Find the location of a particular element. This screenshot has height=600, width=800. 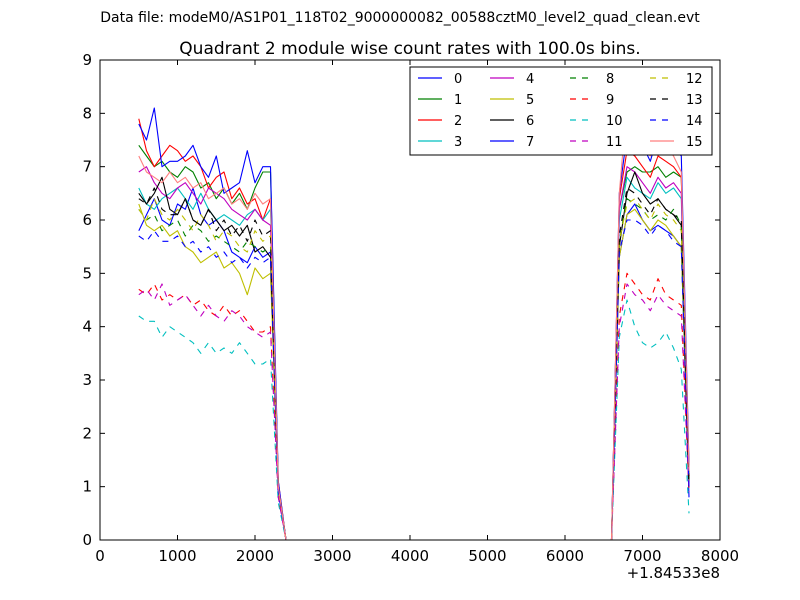

legend-label: 9 is located at coordinates (610, 100).